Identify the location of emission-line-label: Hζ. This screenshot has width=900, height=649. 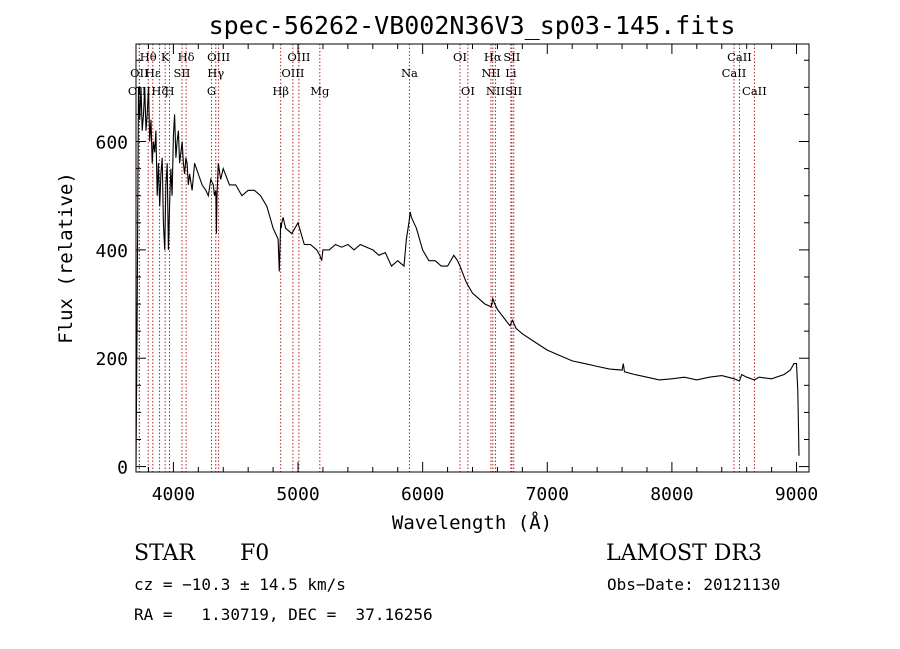
(159, 91).